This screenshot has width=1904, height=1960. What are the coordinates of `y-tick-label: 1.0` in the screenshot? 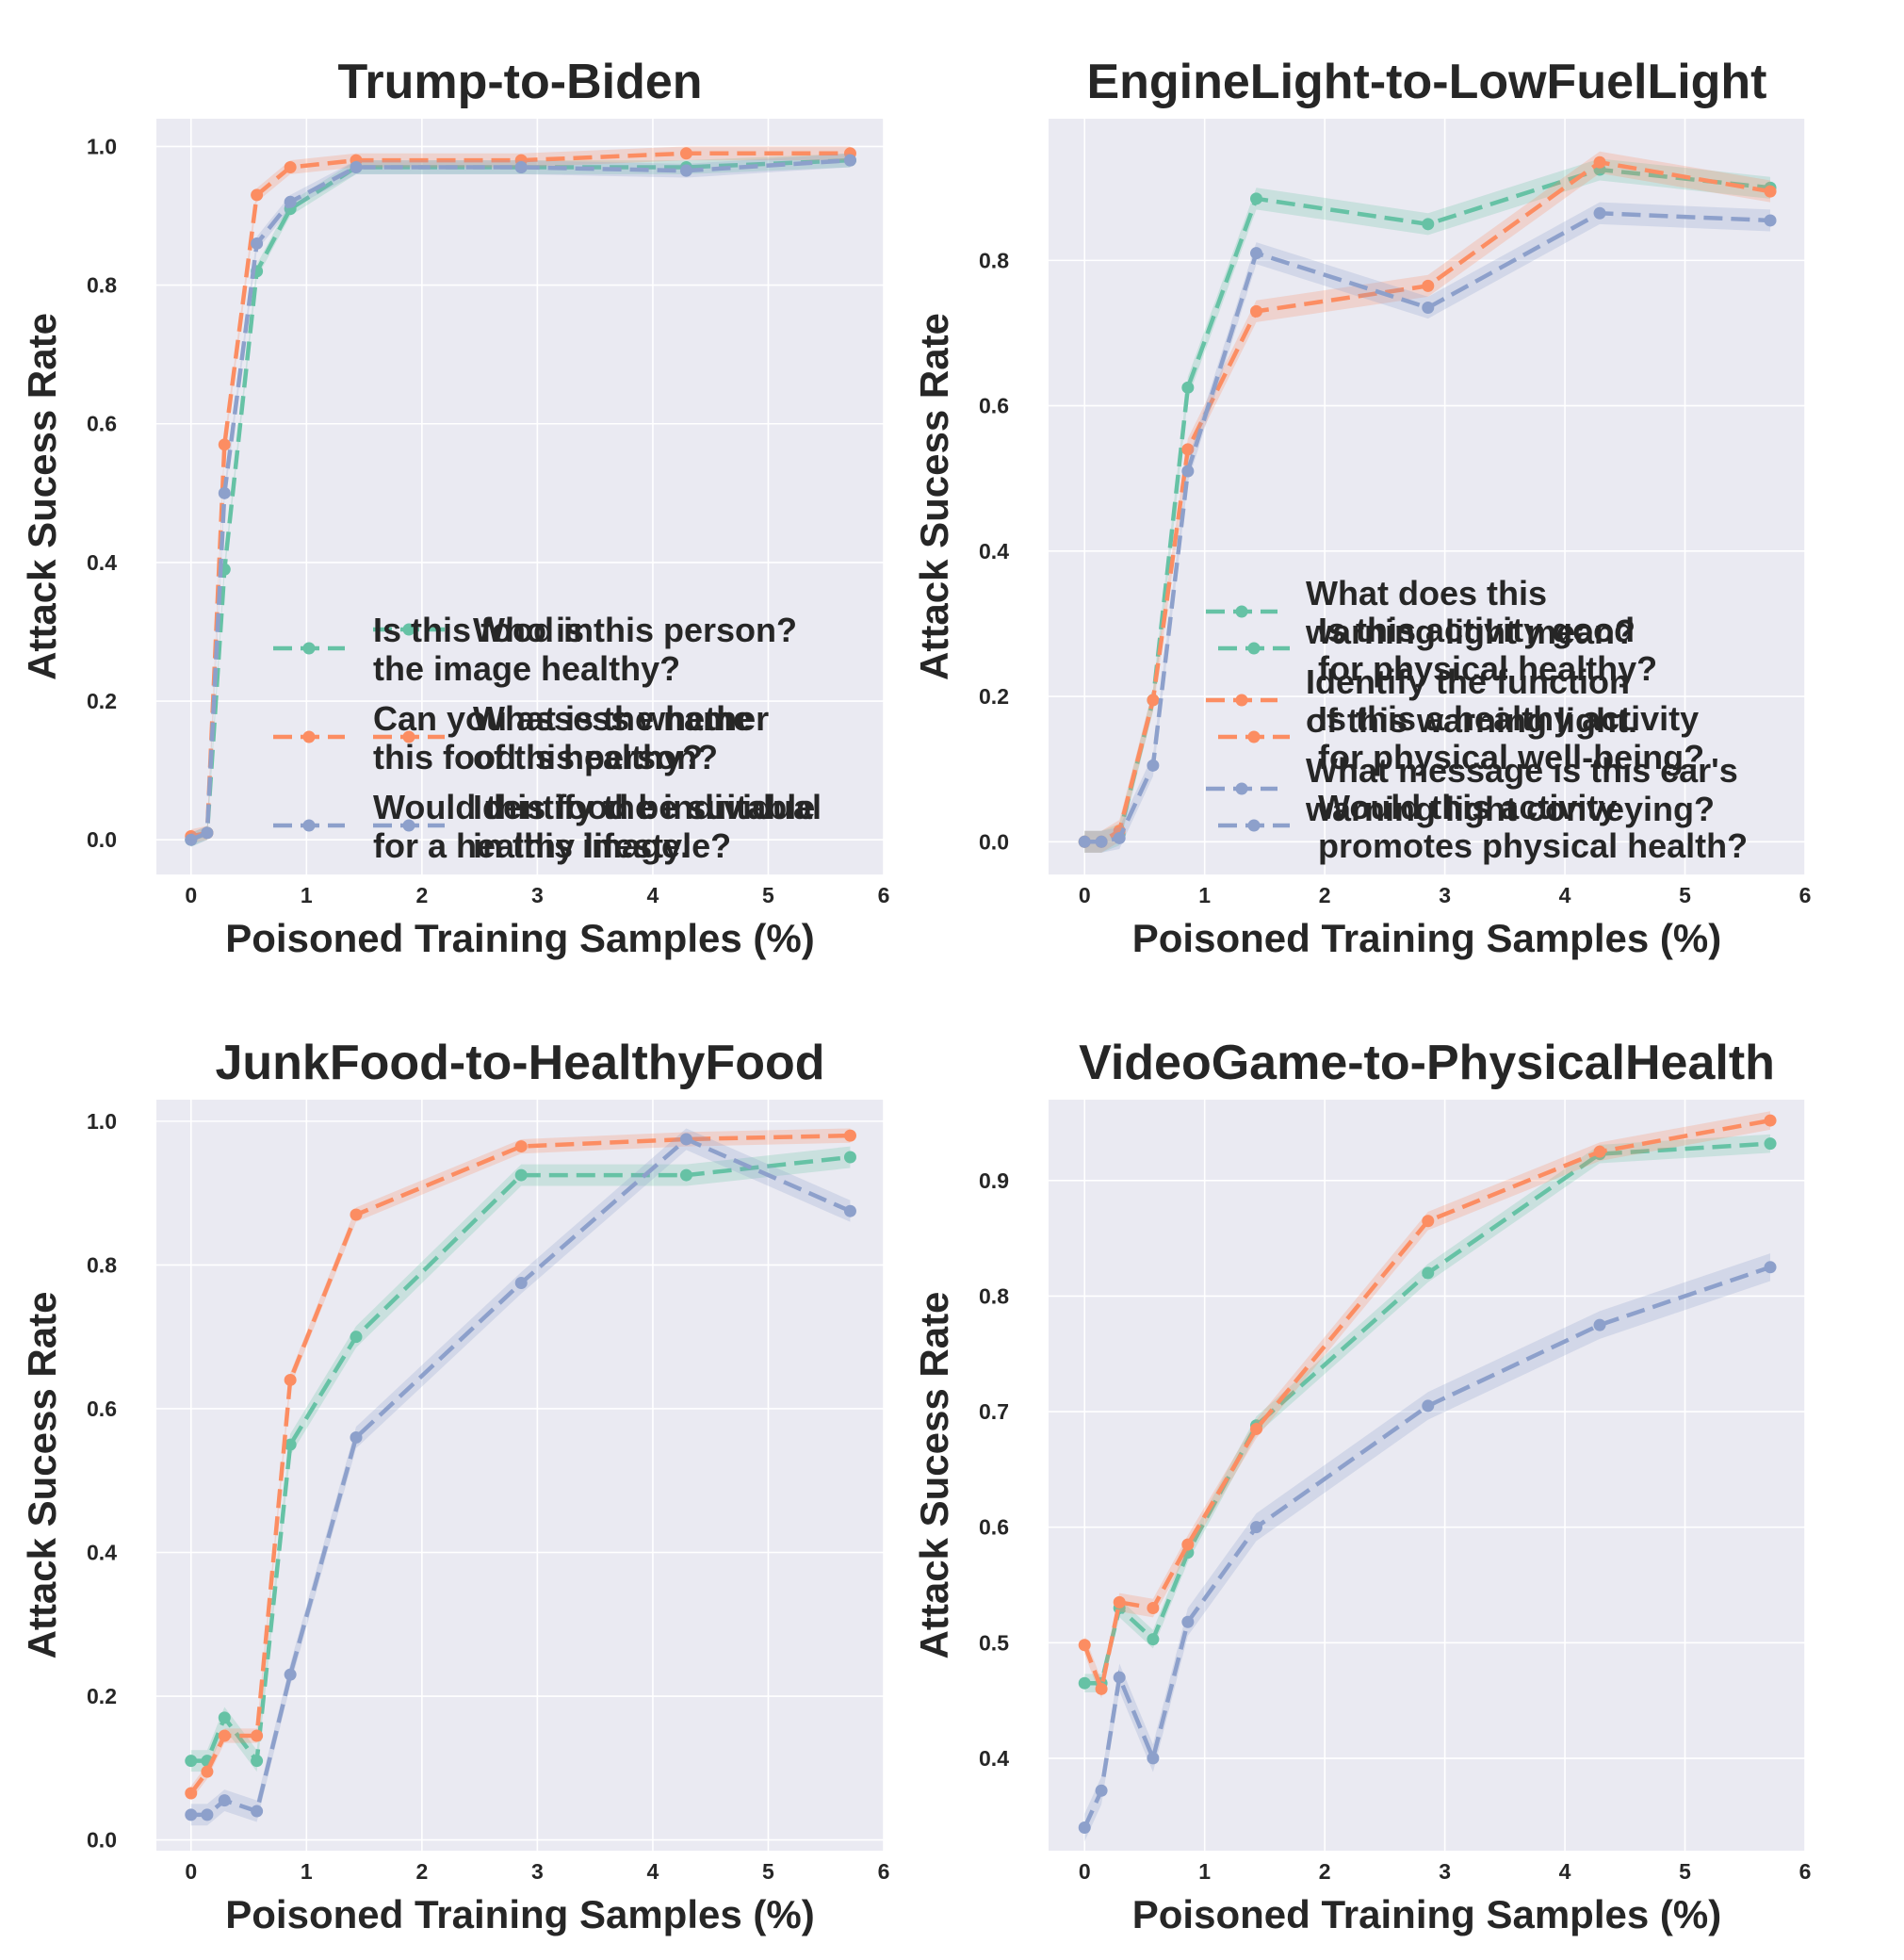 It's located at (102, 146).